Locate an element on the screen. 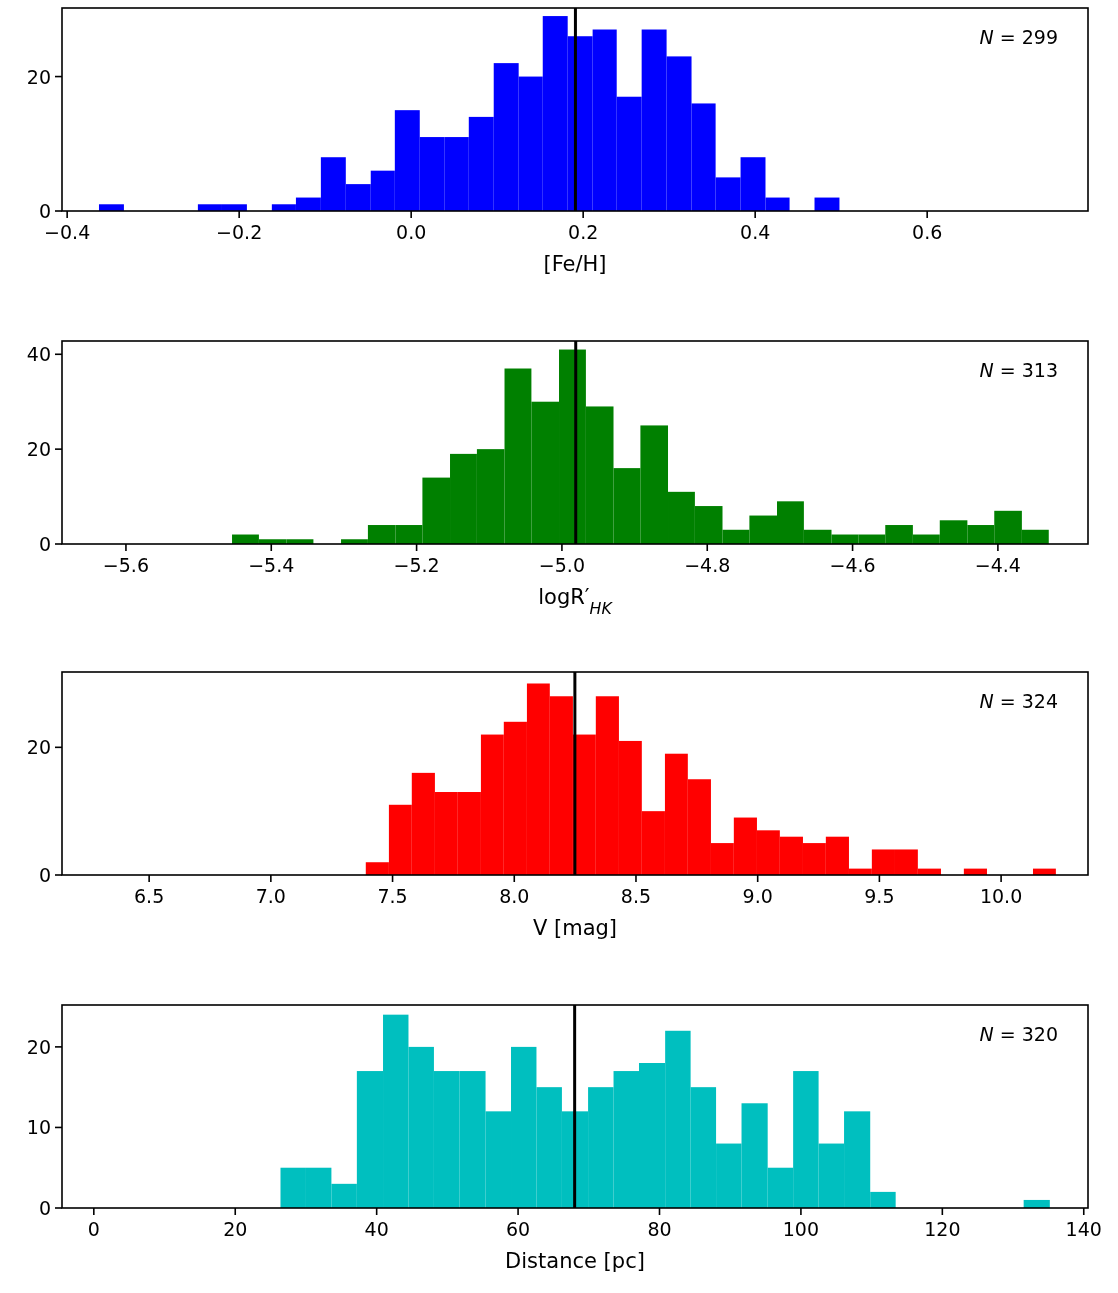 The width and height of the screenshot is (1118, 1293). x-tick-label: −5.2 is located at coordinates (416, 565).